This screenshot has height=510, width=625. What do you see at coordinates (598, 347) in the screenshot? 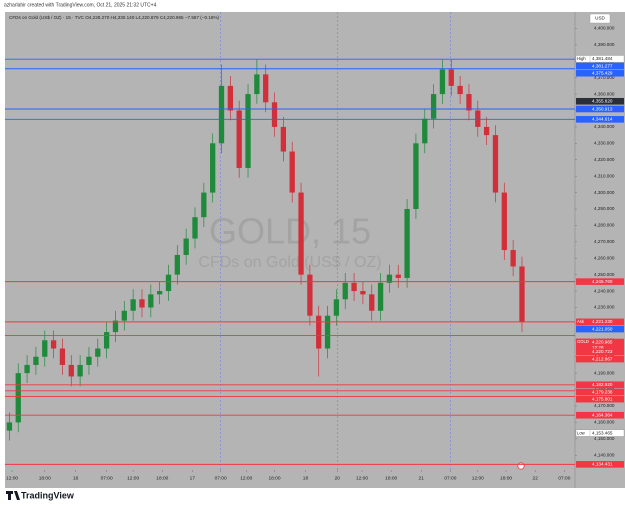
I see `countdown: 12:28` at bounding box center [598, 347].